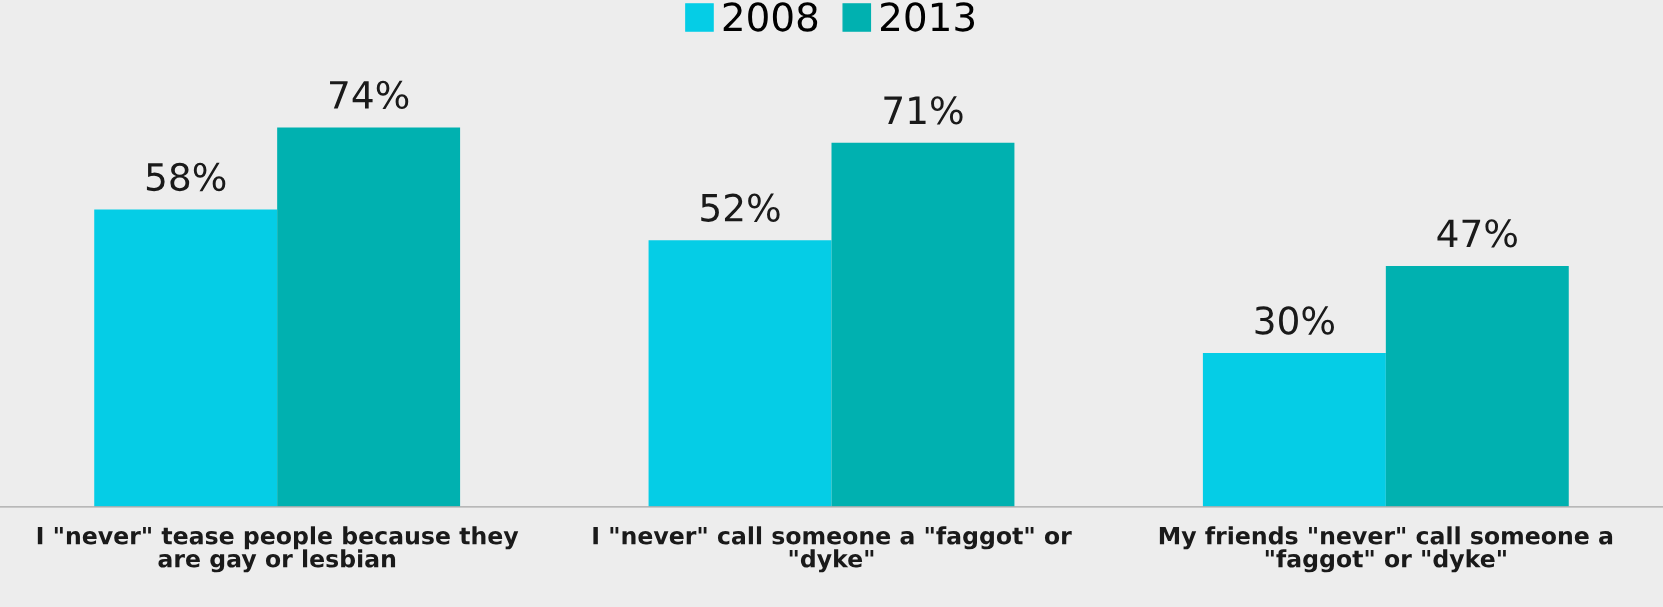 The width and height of the screenshot is (1663, 607). Describe the element at coordinates (832, 549) in the screenshot. I see `x-tick-label: I "never" call someone a "faggot" or "dyke"` at that location.